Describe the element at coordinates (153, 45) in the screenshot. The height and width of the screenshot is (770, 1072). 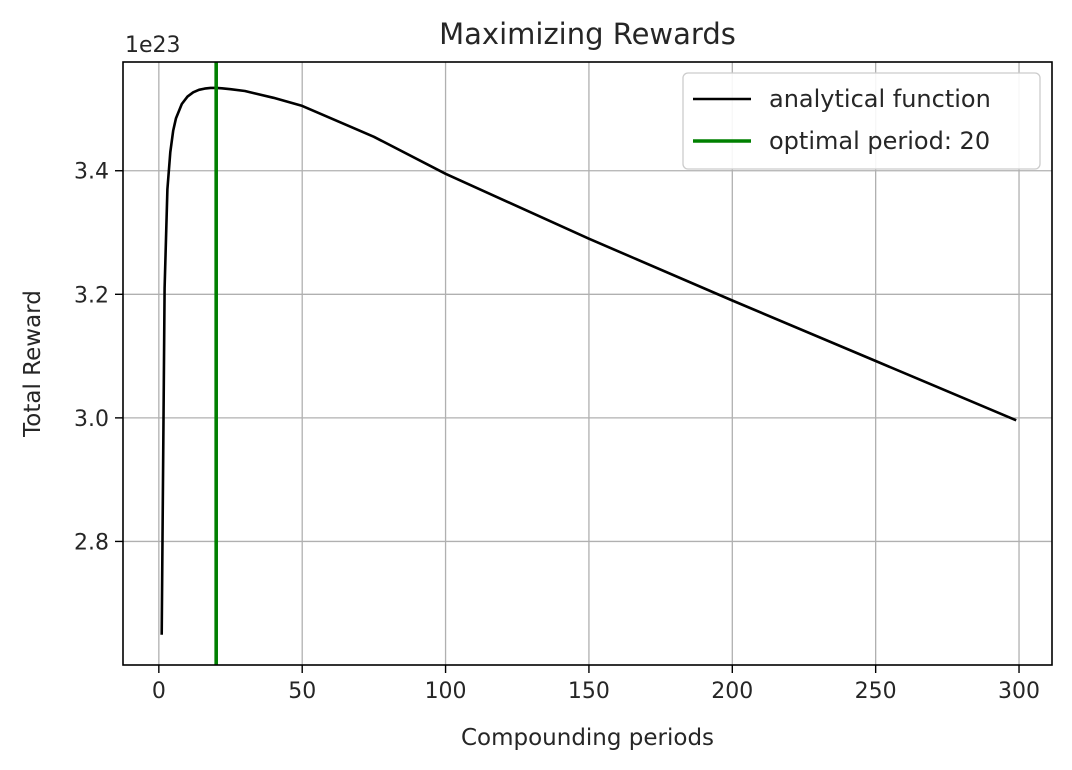
I see `y-offset-label: 1e23` at that location.